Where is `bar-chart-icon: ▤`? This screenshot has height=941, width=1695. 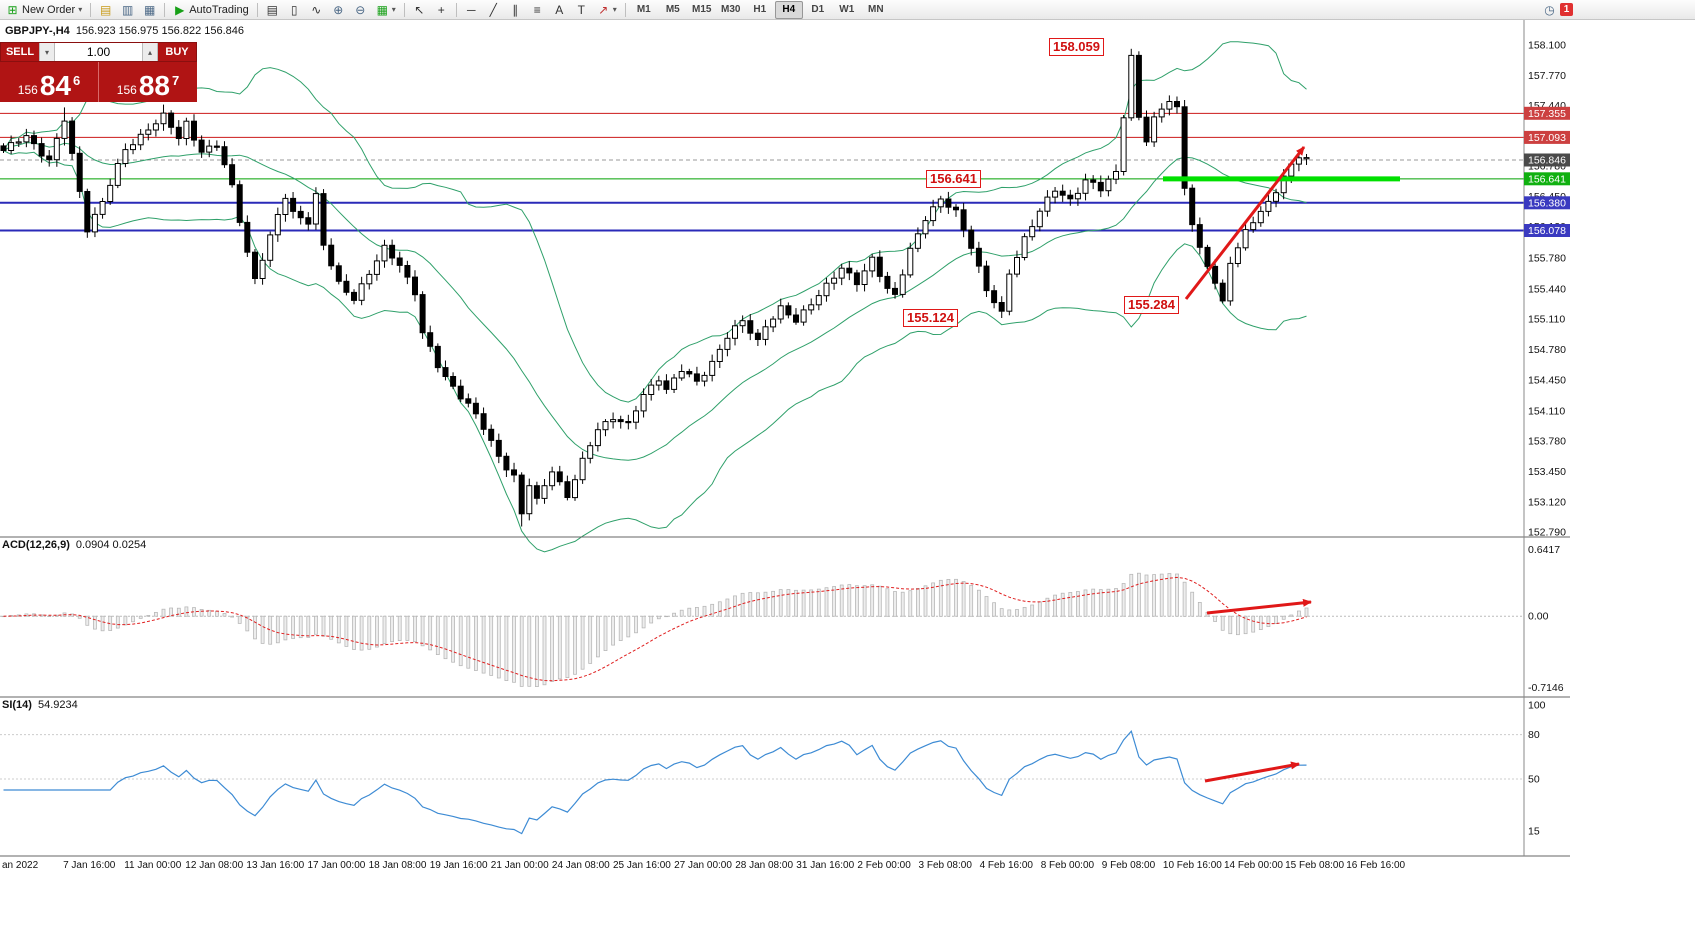 bar-chart-icon: ▤ is located at coordinates (272, 9).